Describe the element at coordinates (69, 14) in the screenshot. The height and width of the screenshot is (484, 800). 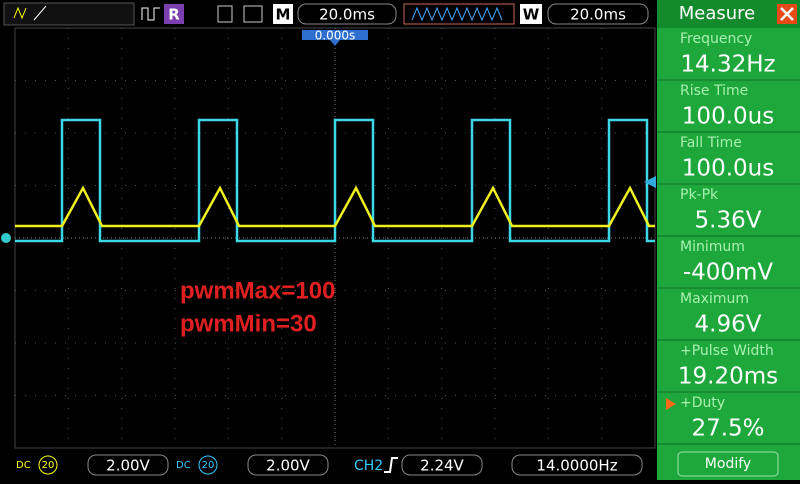
I see `channel-icons` at that location.